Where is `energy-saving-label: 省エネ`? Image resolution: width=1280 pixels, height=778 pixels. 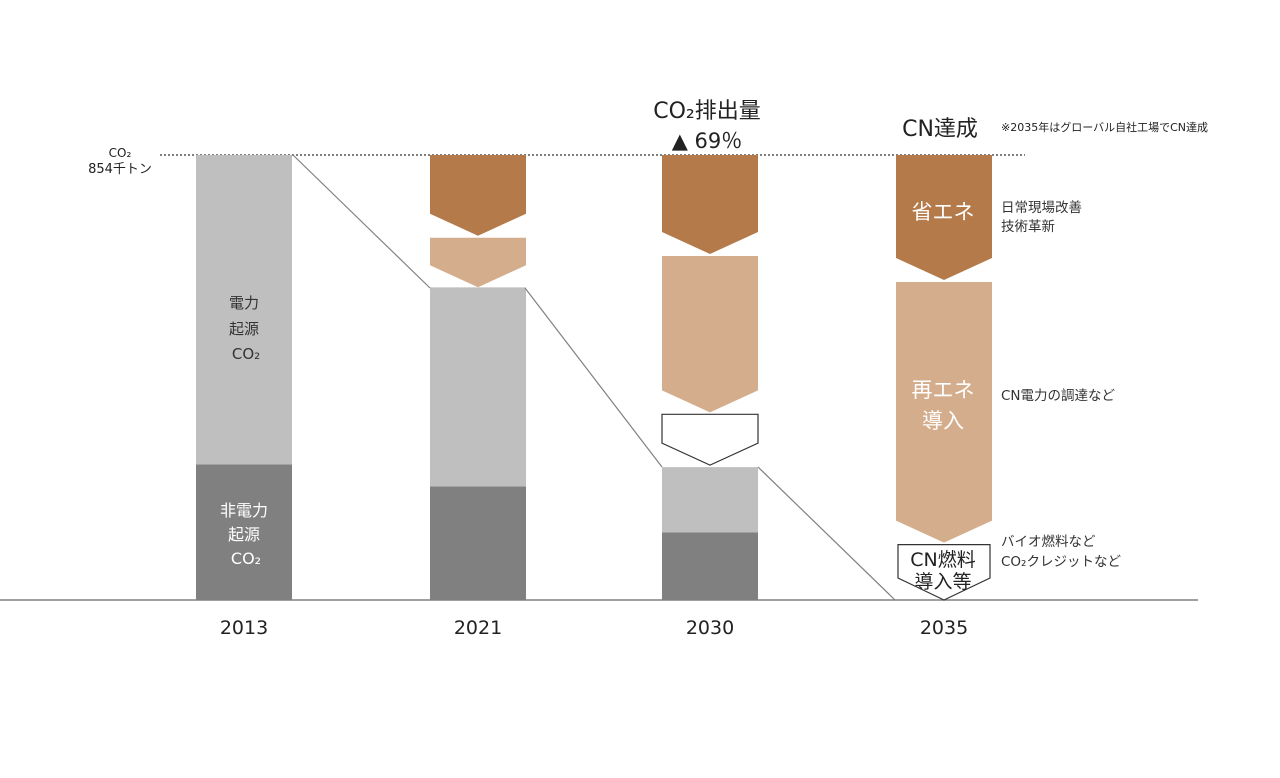
energy-saving-label: 省エネ is located at coordinates (943, 212).